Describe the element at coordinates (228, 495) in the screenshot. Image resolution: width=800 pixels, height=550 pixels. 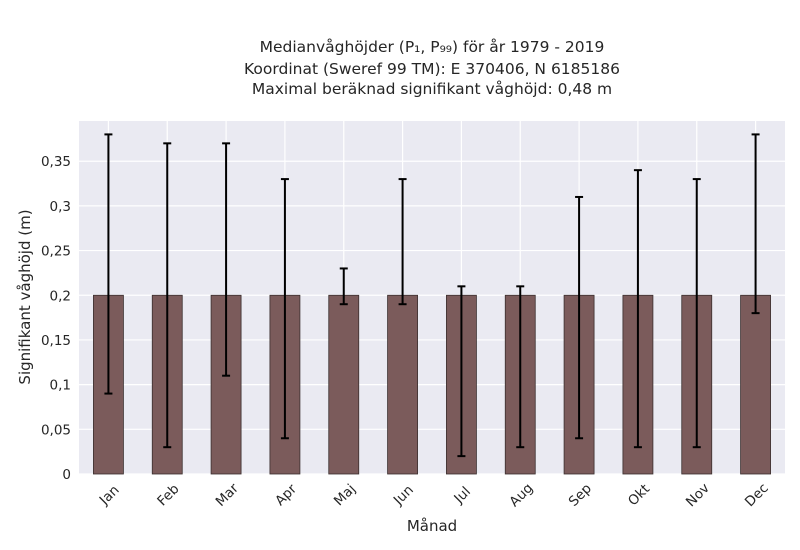
I see `x-tick-label: Mar` at that location.